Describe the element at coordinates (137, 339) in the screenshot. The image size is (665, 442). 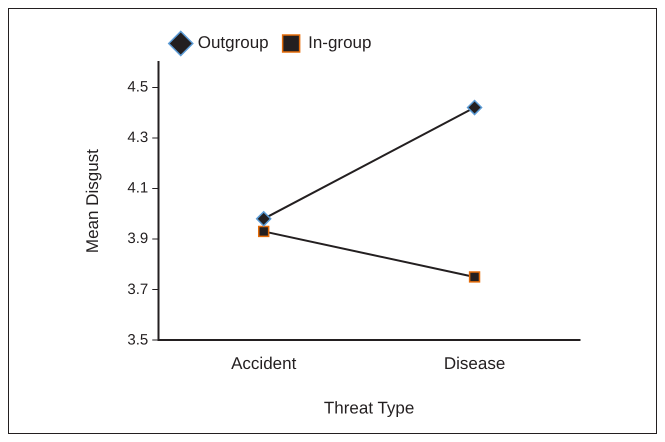
I see `y-tick-label: 3.5` at that location.